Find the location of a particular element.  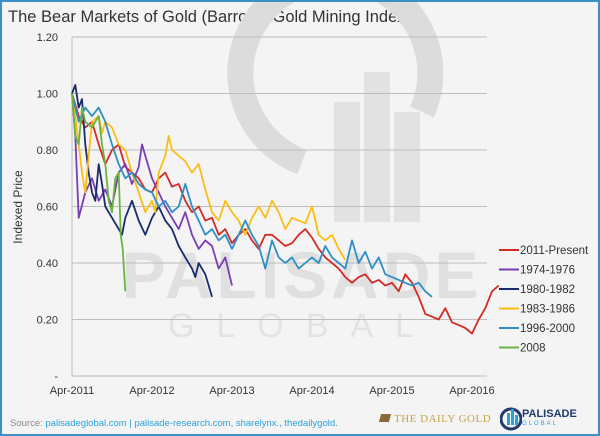

legend-label: 1980-1982 is located at coordinates (547, 290).